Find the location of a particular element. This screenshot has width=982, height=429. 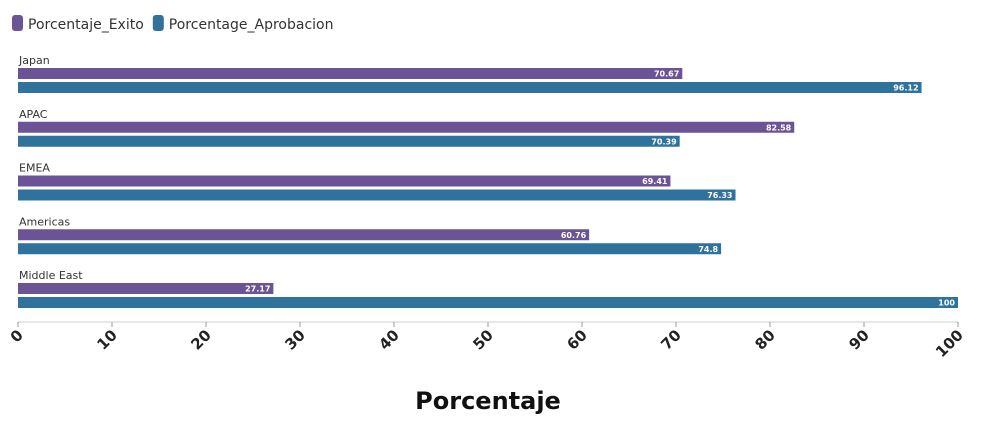

category-label: APAC is located at coordinates (33, 114).